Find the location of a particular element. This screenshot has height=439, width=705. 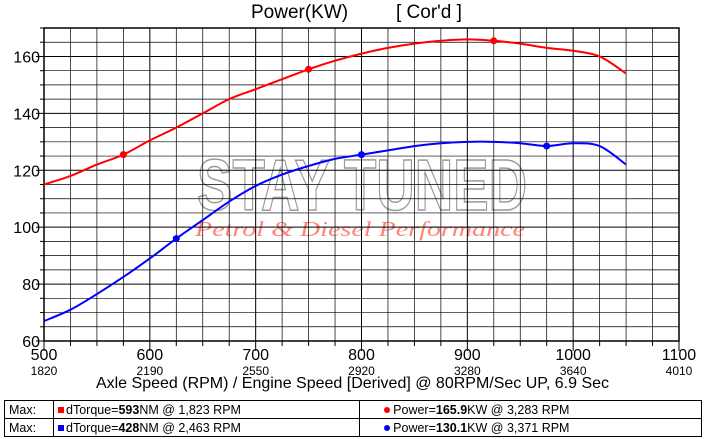

torque-value: 428 is located at coordinates (129, 427).